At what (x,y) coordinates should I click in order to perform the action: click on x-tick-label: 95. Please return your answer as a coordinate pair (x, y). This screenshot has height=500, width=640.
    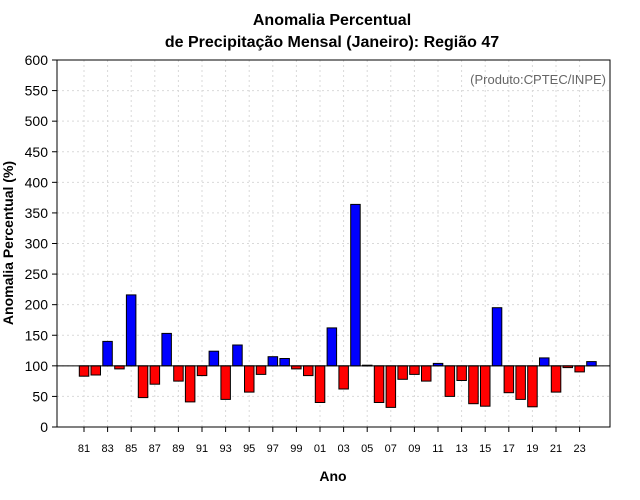
    Looking at the image, I should click on (249, 449).